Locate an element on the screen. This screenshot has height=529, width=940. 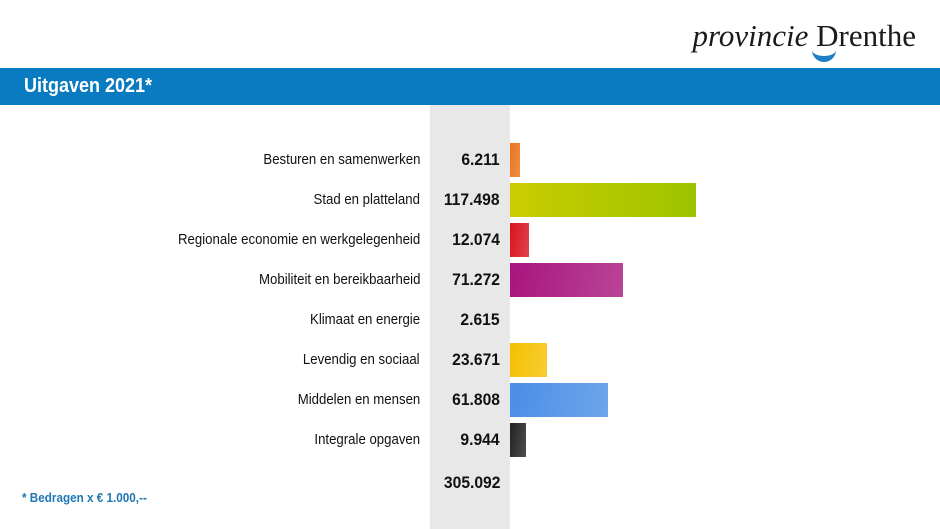
bar-row: Stad en platteland 117.498 is located at coordinates (470, 200).